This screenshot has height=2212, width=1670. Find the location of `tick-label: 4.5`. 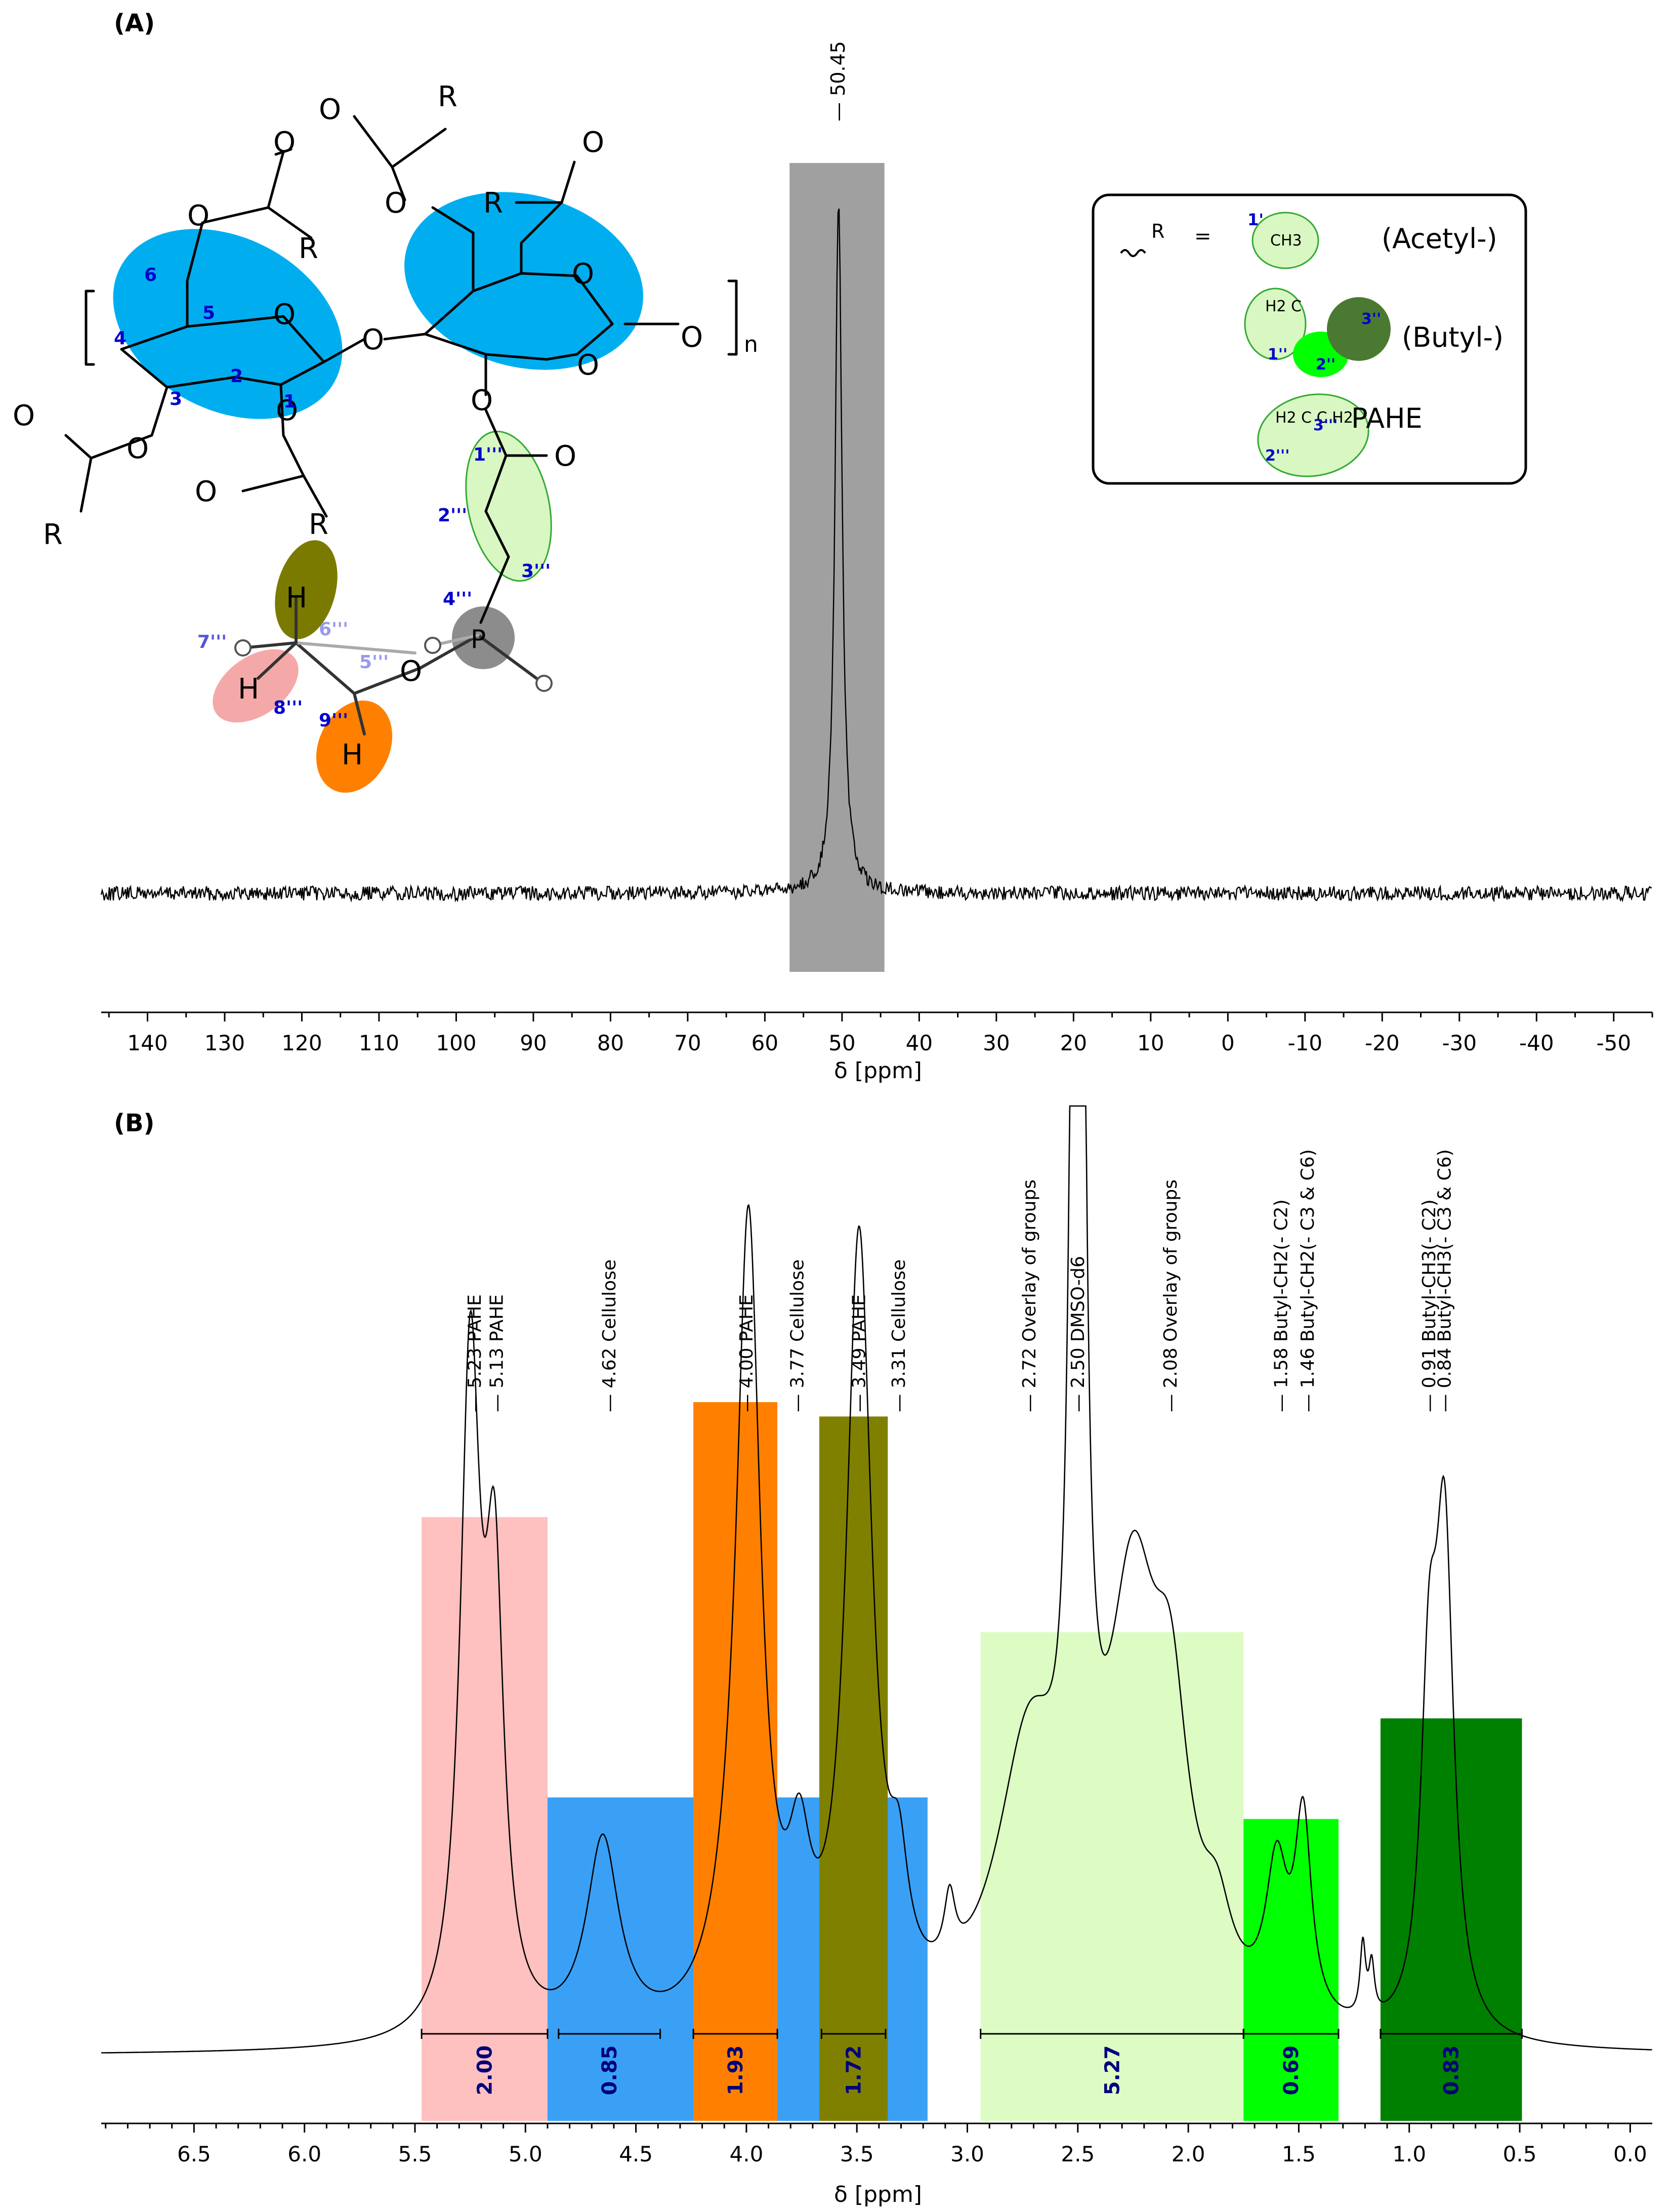

tick-label: 4.5 is located at coordinates (636, 2154).